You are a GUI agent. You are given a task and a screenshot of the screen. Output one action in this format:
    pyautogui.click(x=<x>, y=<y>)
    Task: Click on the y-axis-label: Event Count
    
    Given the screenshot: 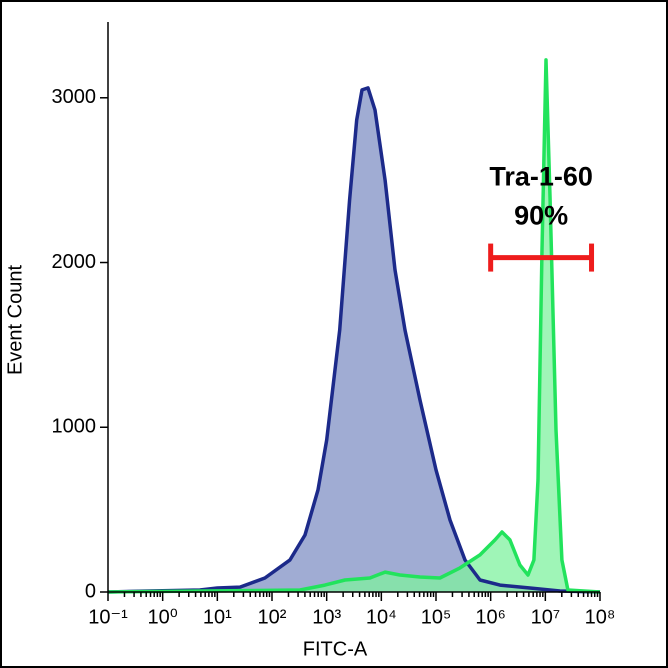 What is the action you would take?
    pyautogui.click(x=15, y=320)
    